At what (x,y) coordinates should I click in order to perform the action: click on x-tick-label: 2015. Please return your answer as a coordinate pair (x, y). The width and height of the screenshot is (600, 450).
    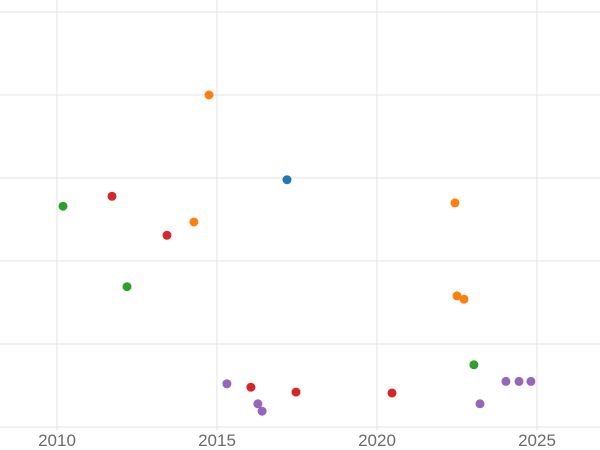
    Looking at the image, I should click on (217, 440).